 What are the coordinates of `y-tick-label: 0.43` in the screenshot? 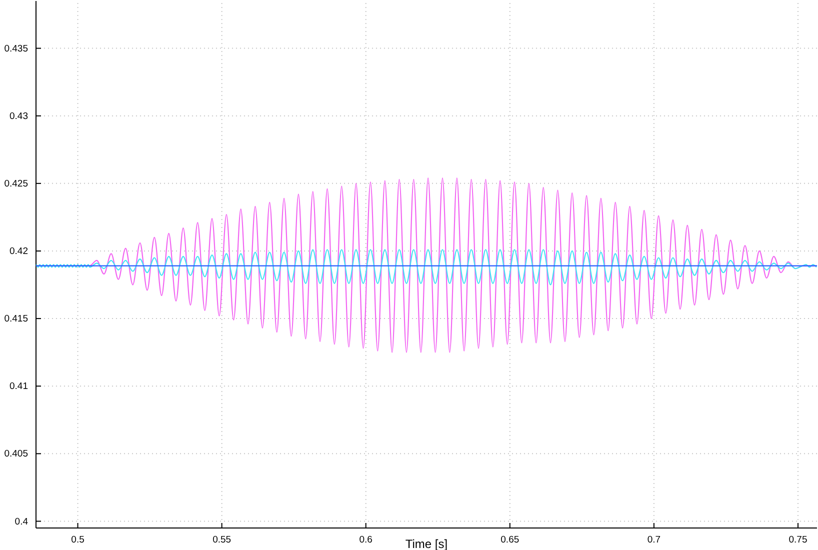 It's located at (19, 116).